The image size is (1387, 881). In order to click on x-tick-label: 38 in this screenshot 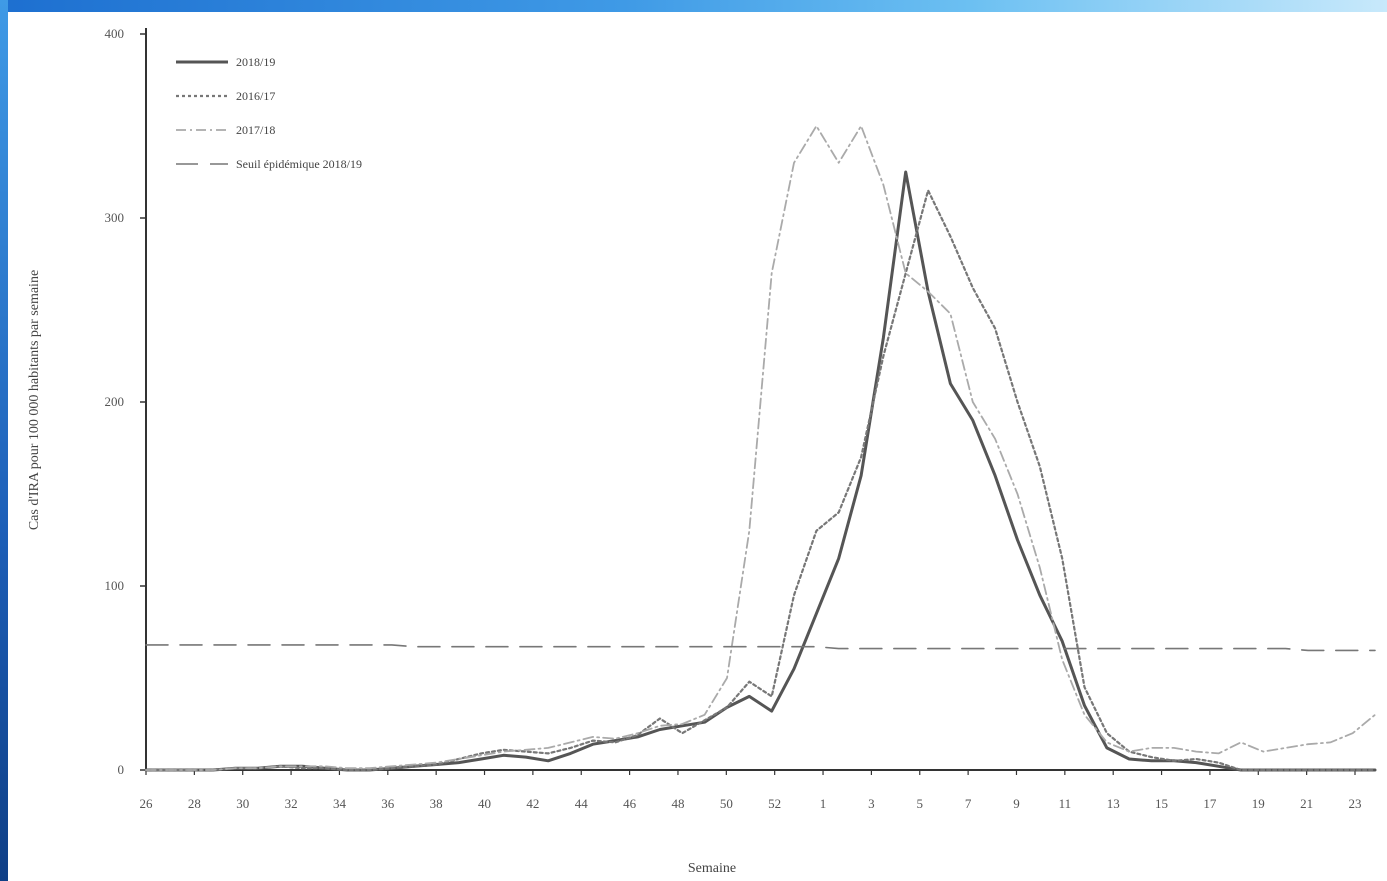, I will do `click(436, 803)`.